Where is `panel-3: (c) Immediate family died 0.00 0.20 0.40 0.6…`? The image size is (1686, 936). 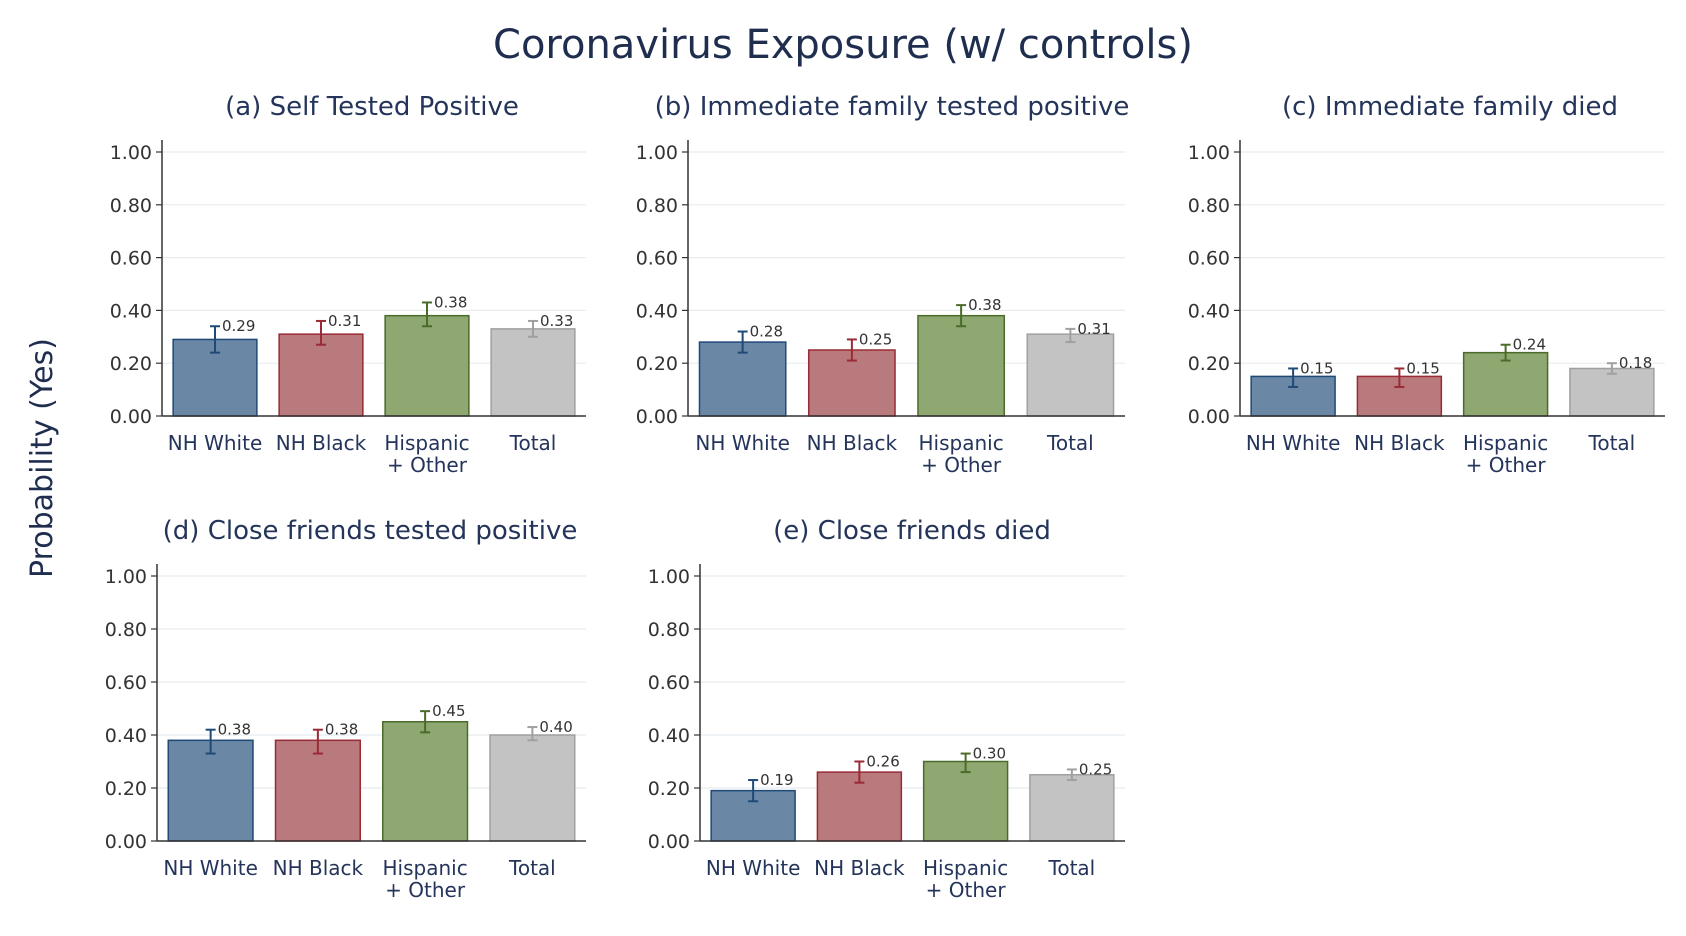 panel-3: (c) Immediate family died 0.00 0.20 0.40 0.6… is located at coordinates (1426, 284).